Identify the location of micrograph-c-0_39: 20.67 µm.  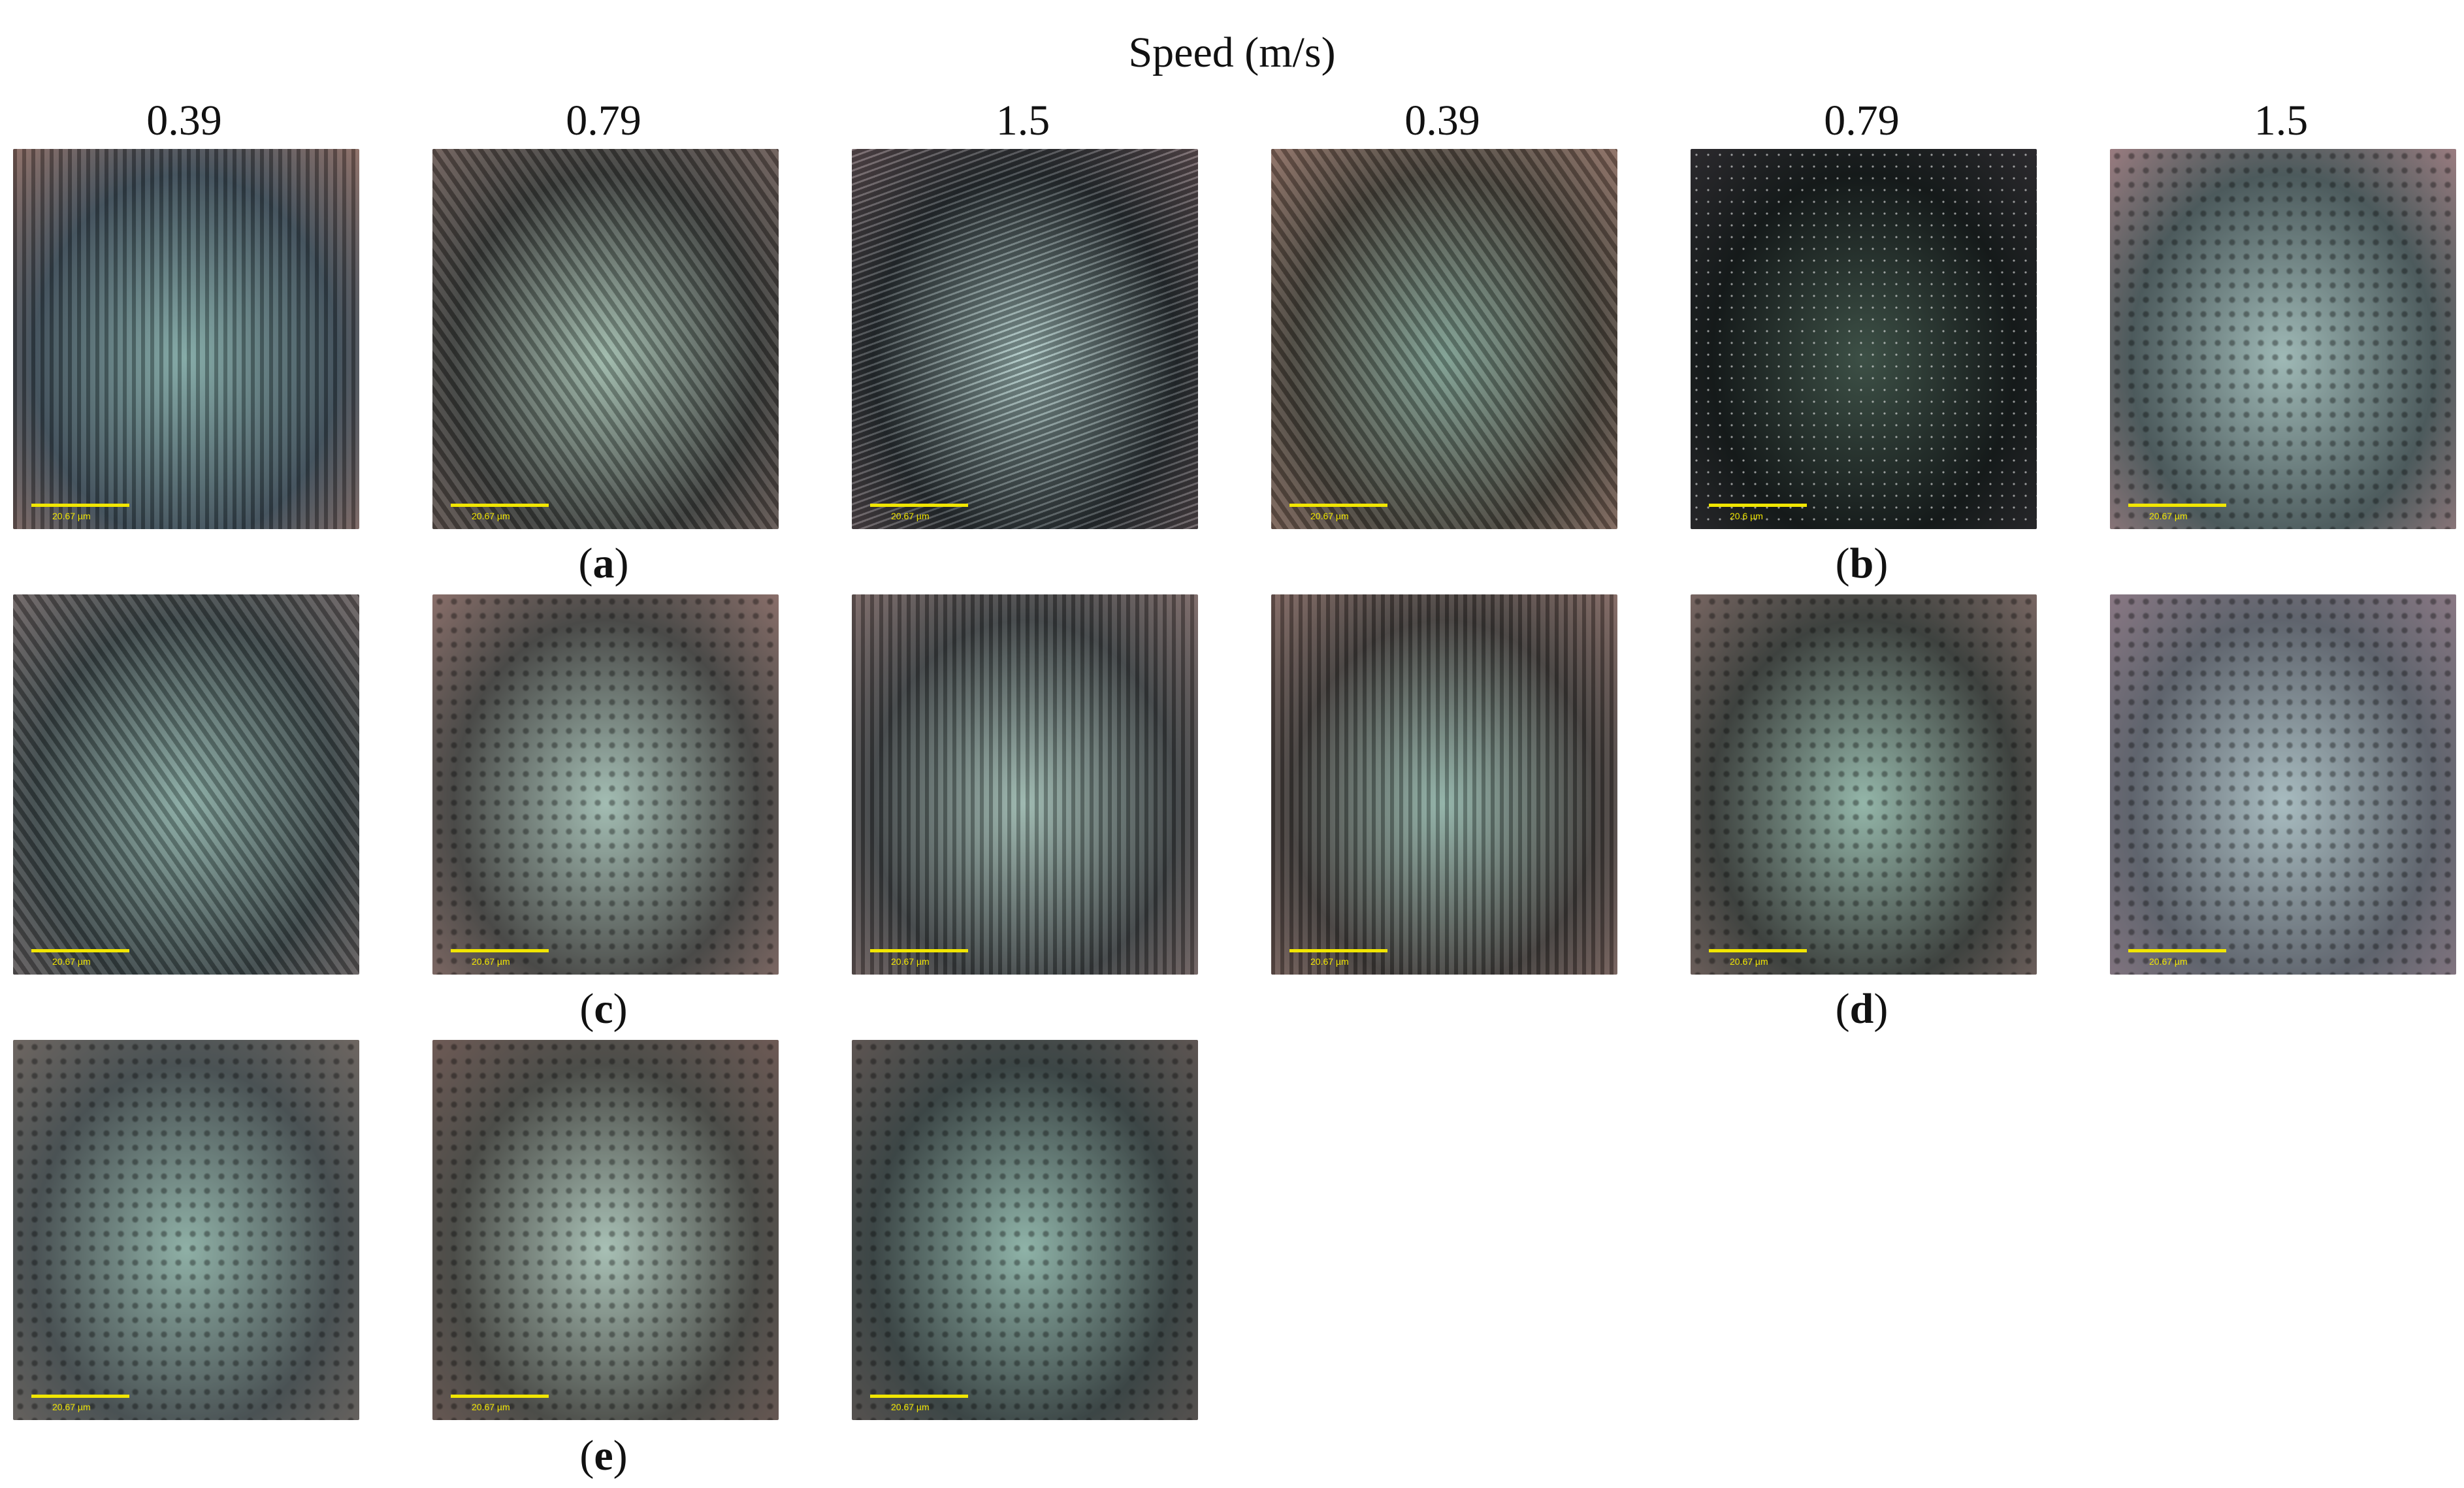
(186, 785).